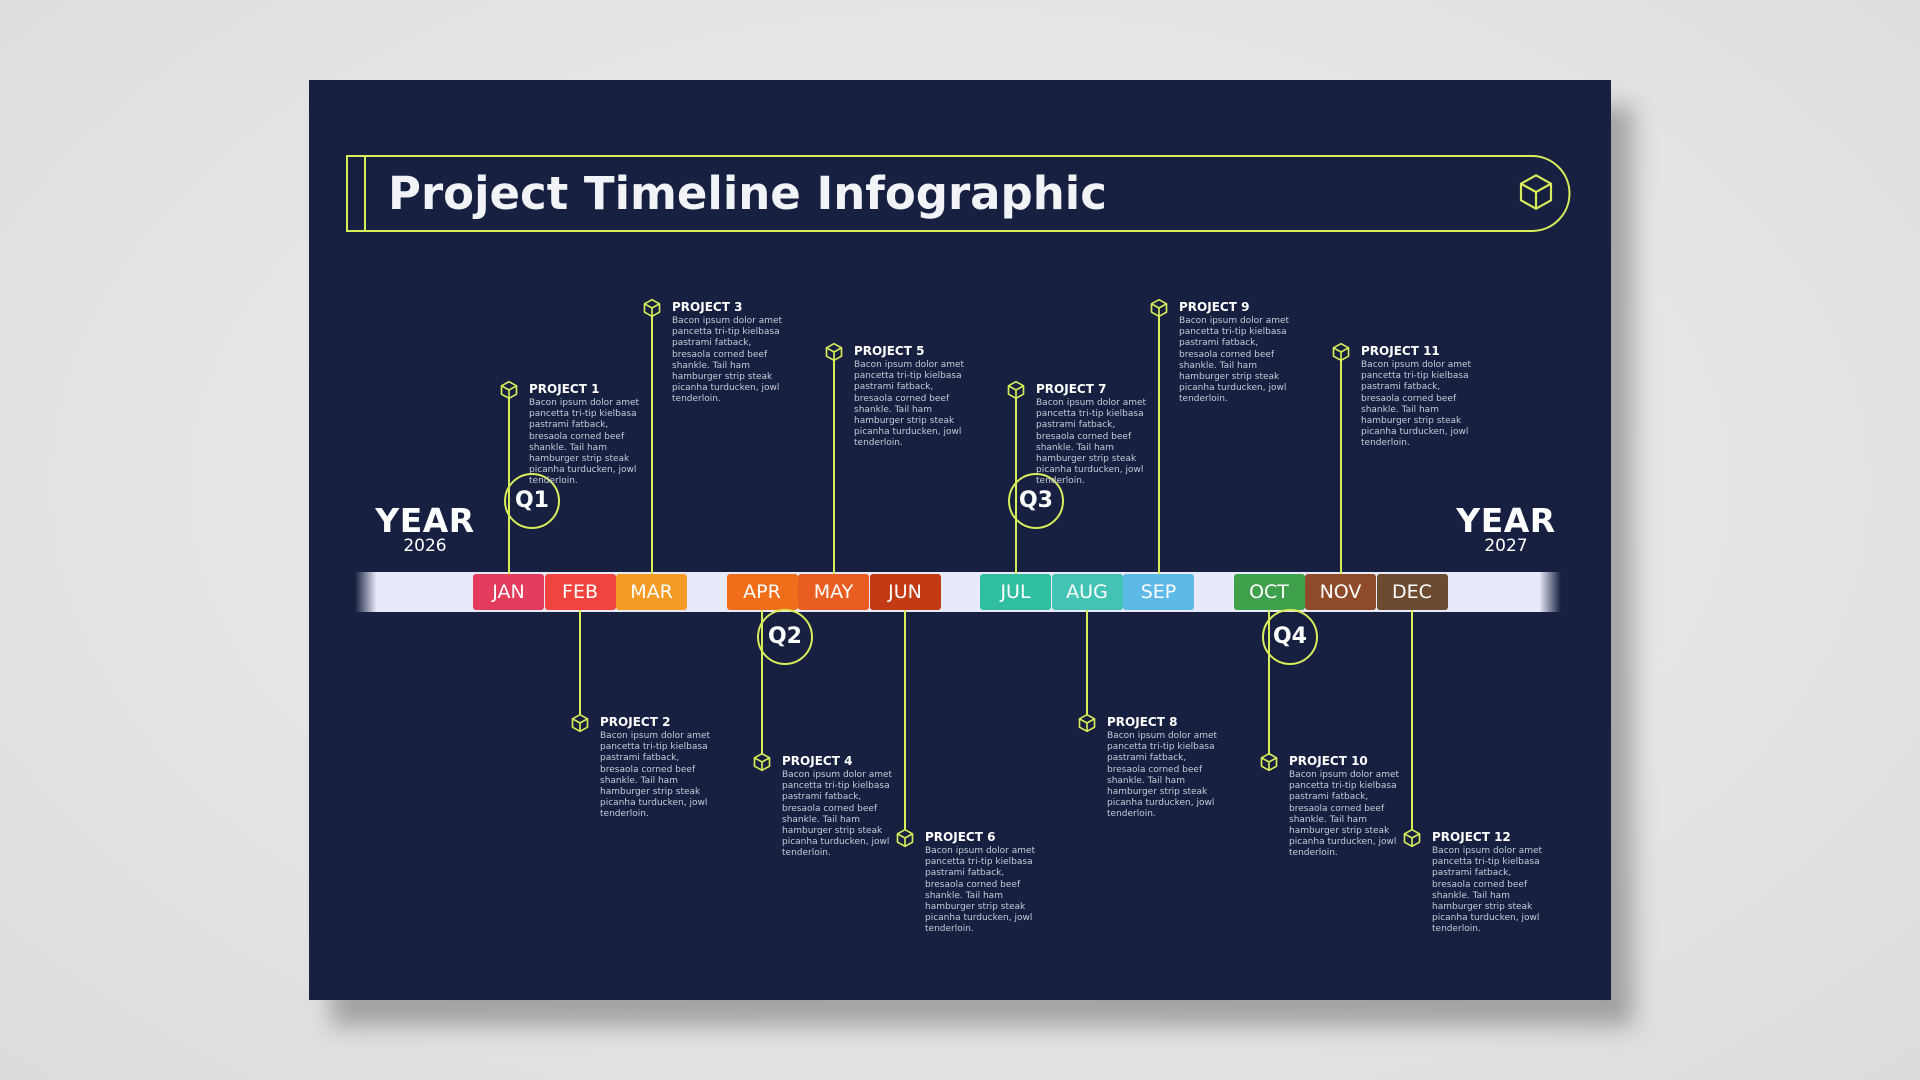 This screenshot has width=1920, height=1080. What do you see at coordinates (1328, 761) in the screenshot?
I see `project-title: PROJECT 10` at bounding box center [1328, 761].